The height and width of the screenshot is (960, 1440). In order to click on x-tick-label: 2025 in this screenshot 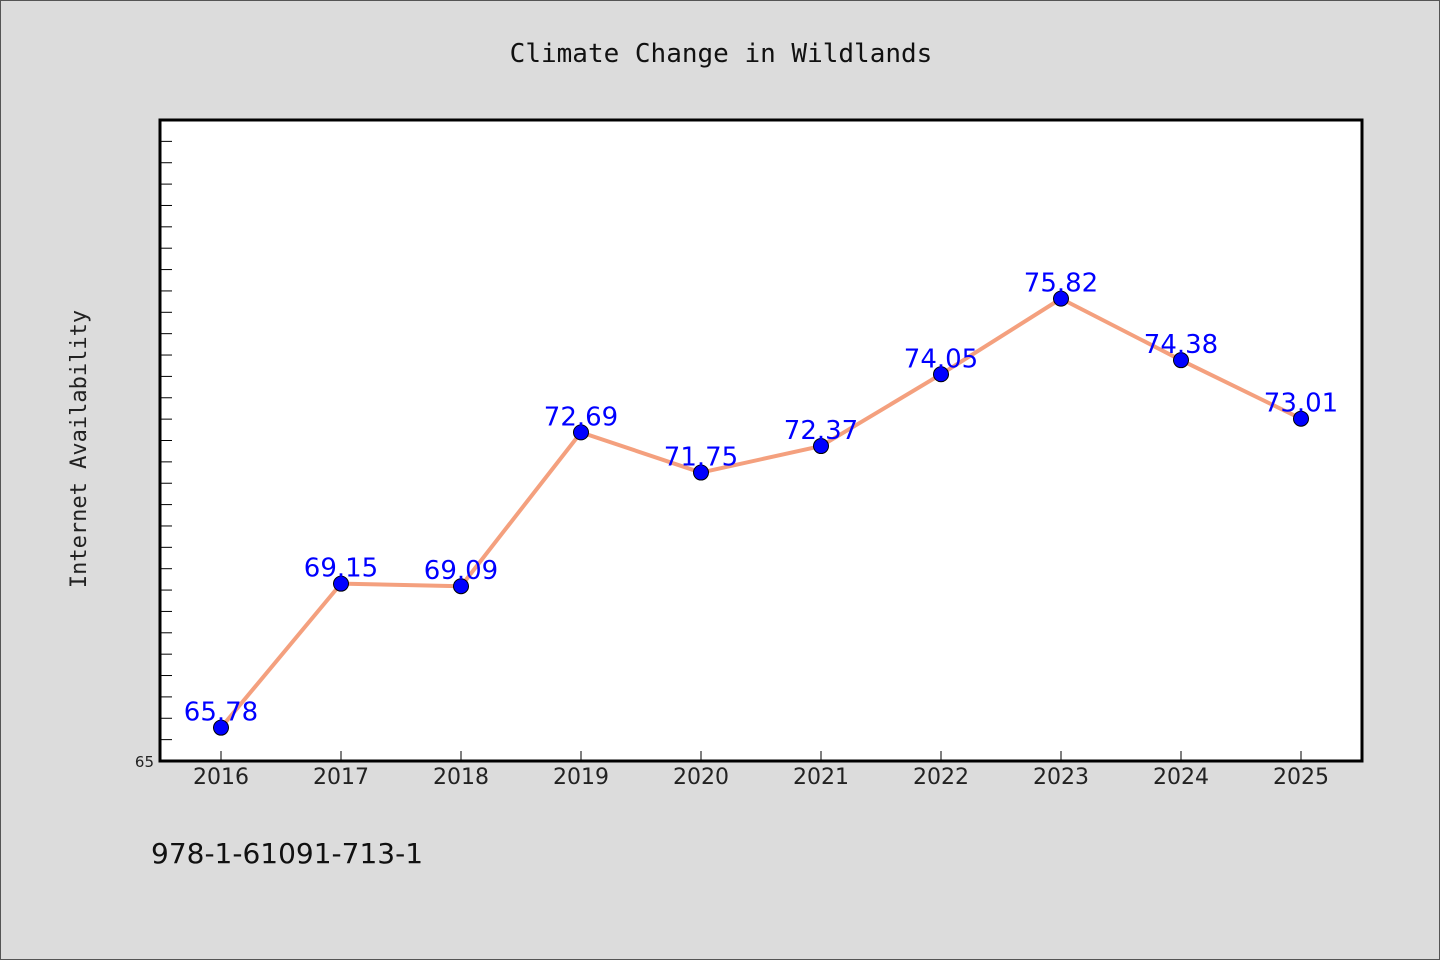, I will do `click(1301, 777)`.